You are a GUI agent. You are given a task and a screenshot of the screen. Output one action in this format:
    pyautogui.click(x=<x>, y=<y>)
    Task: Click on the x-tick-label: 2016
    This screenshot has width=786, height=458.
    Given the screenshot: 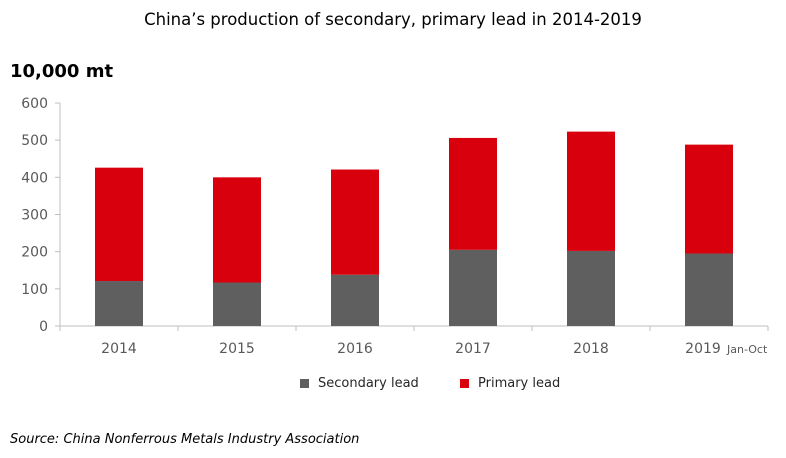 What is the action you would take?
    pyautogui.click(x=355, y=349)
    